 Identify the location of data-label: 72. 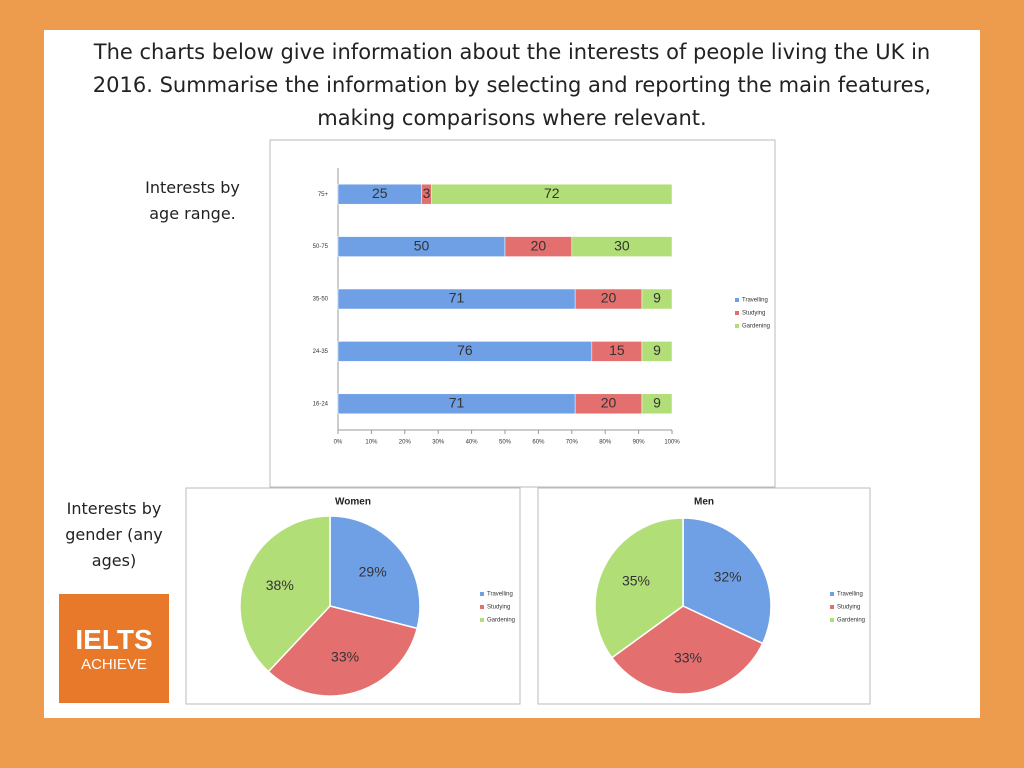
(552, 193).